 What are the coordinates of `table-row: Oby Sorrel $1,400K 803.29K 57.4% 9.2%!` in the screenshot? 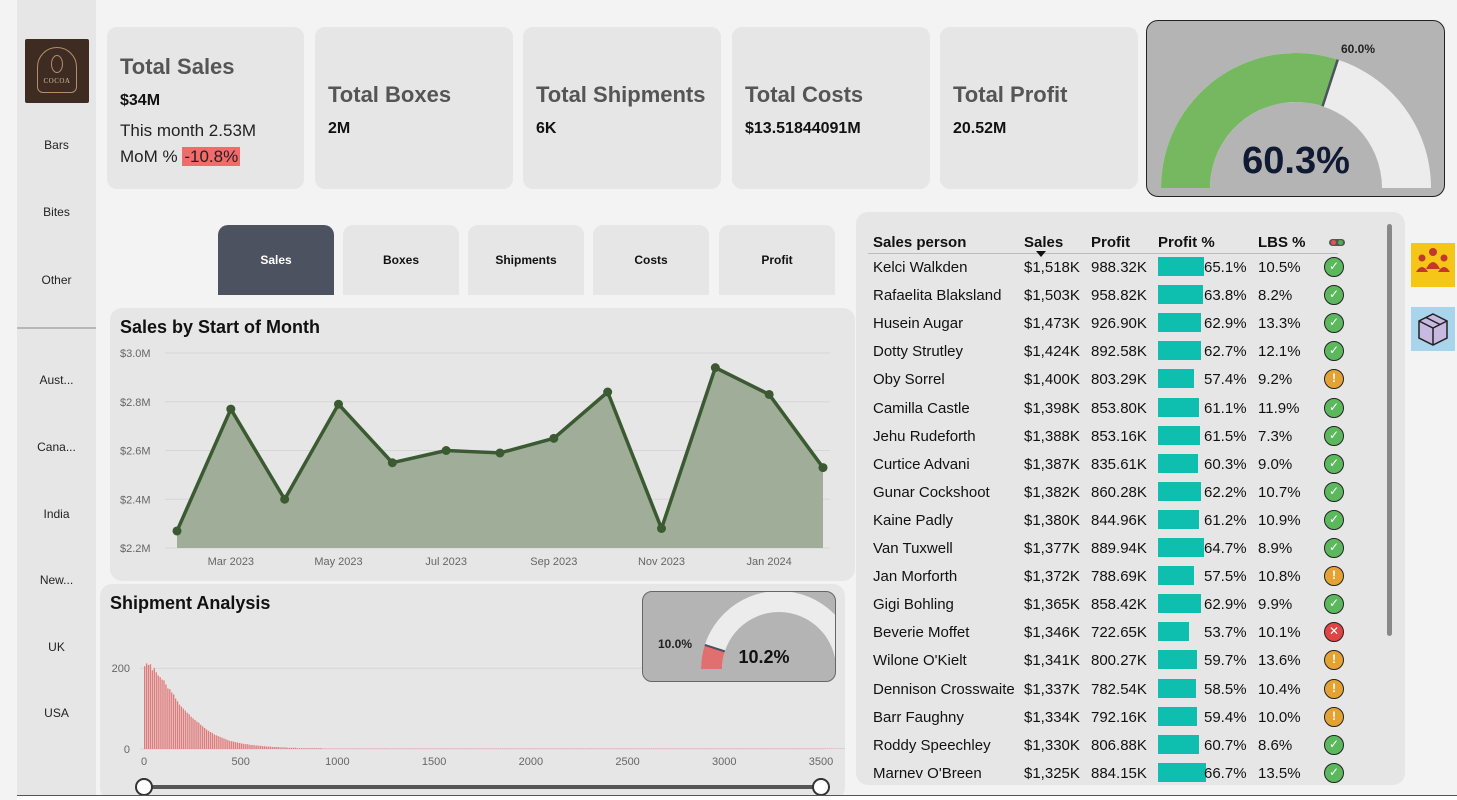 It's located at (1106, 380).